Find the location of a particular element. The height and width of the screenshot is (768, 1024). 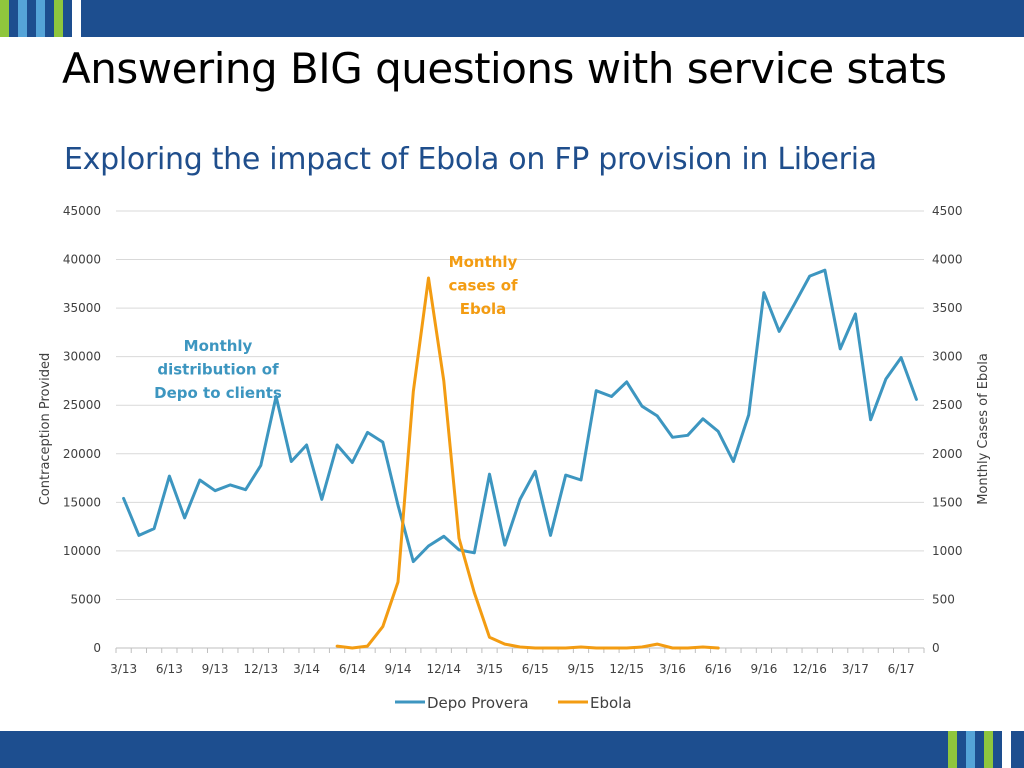

x-tick-label: 6/17 is located at coordinates (901, 669).